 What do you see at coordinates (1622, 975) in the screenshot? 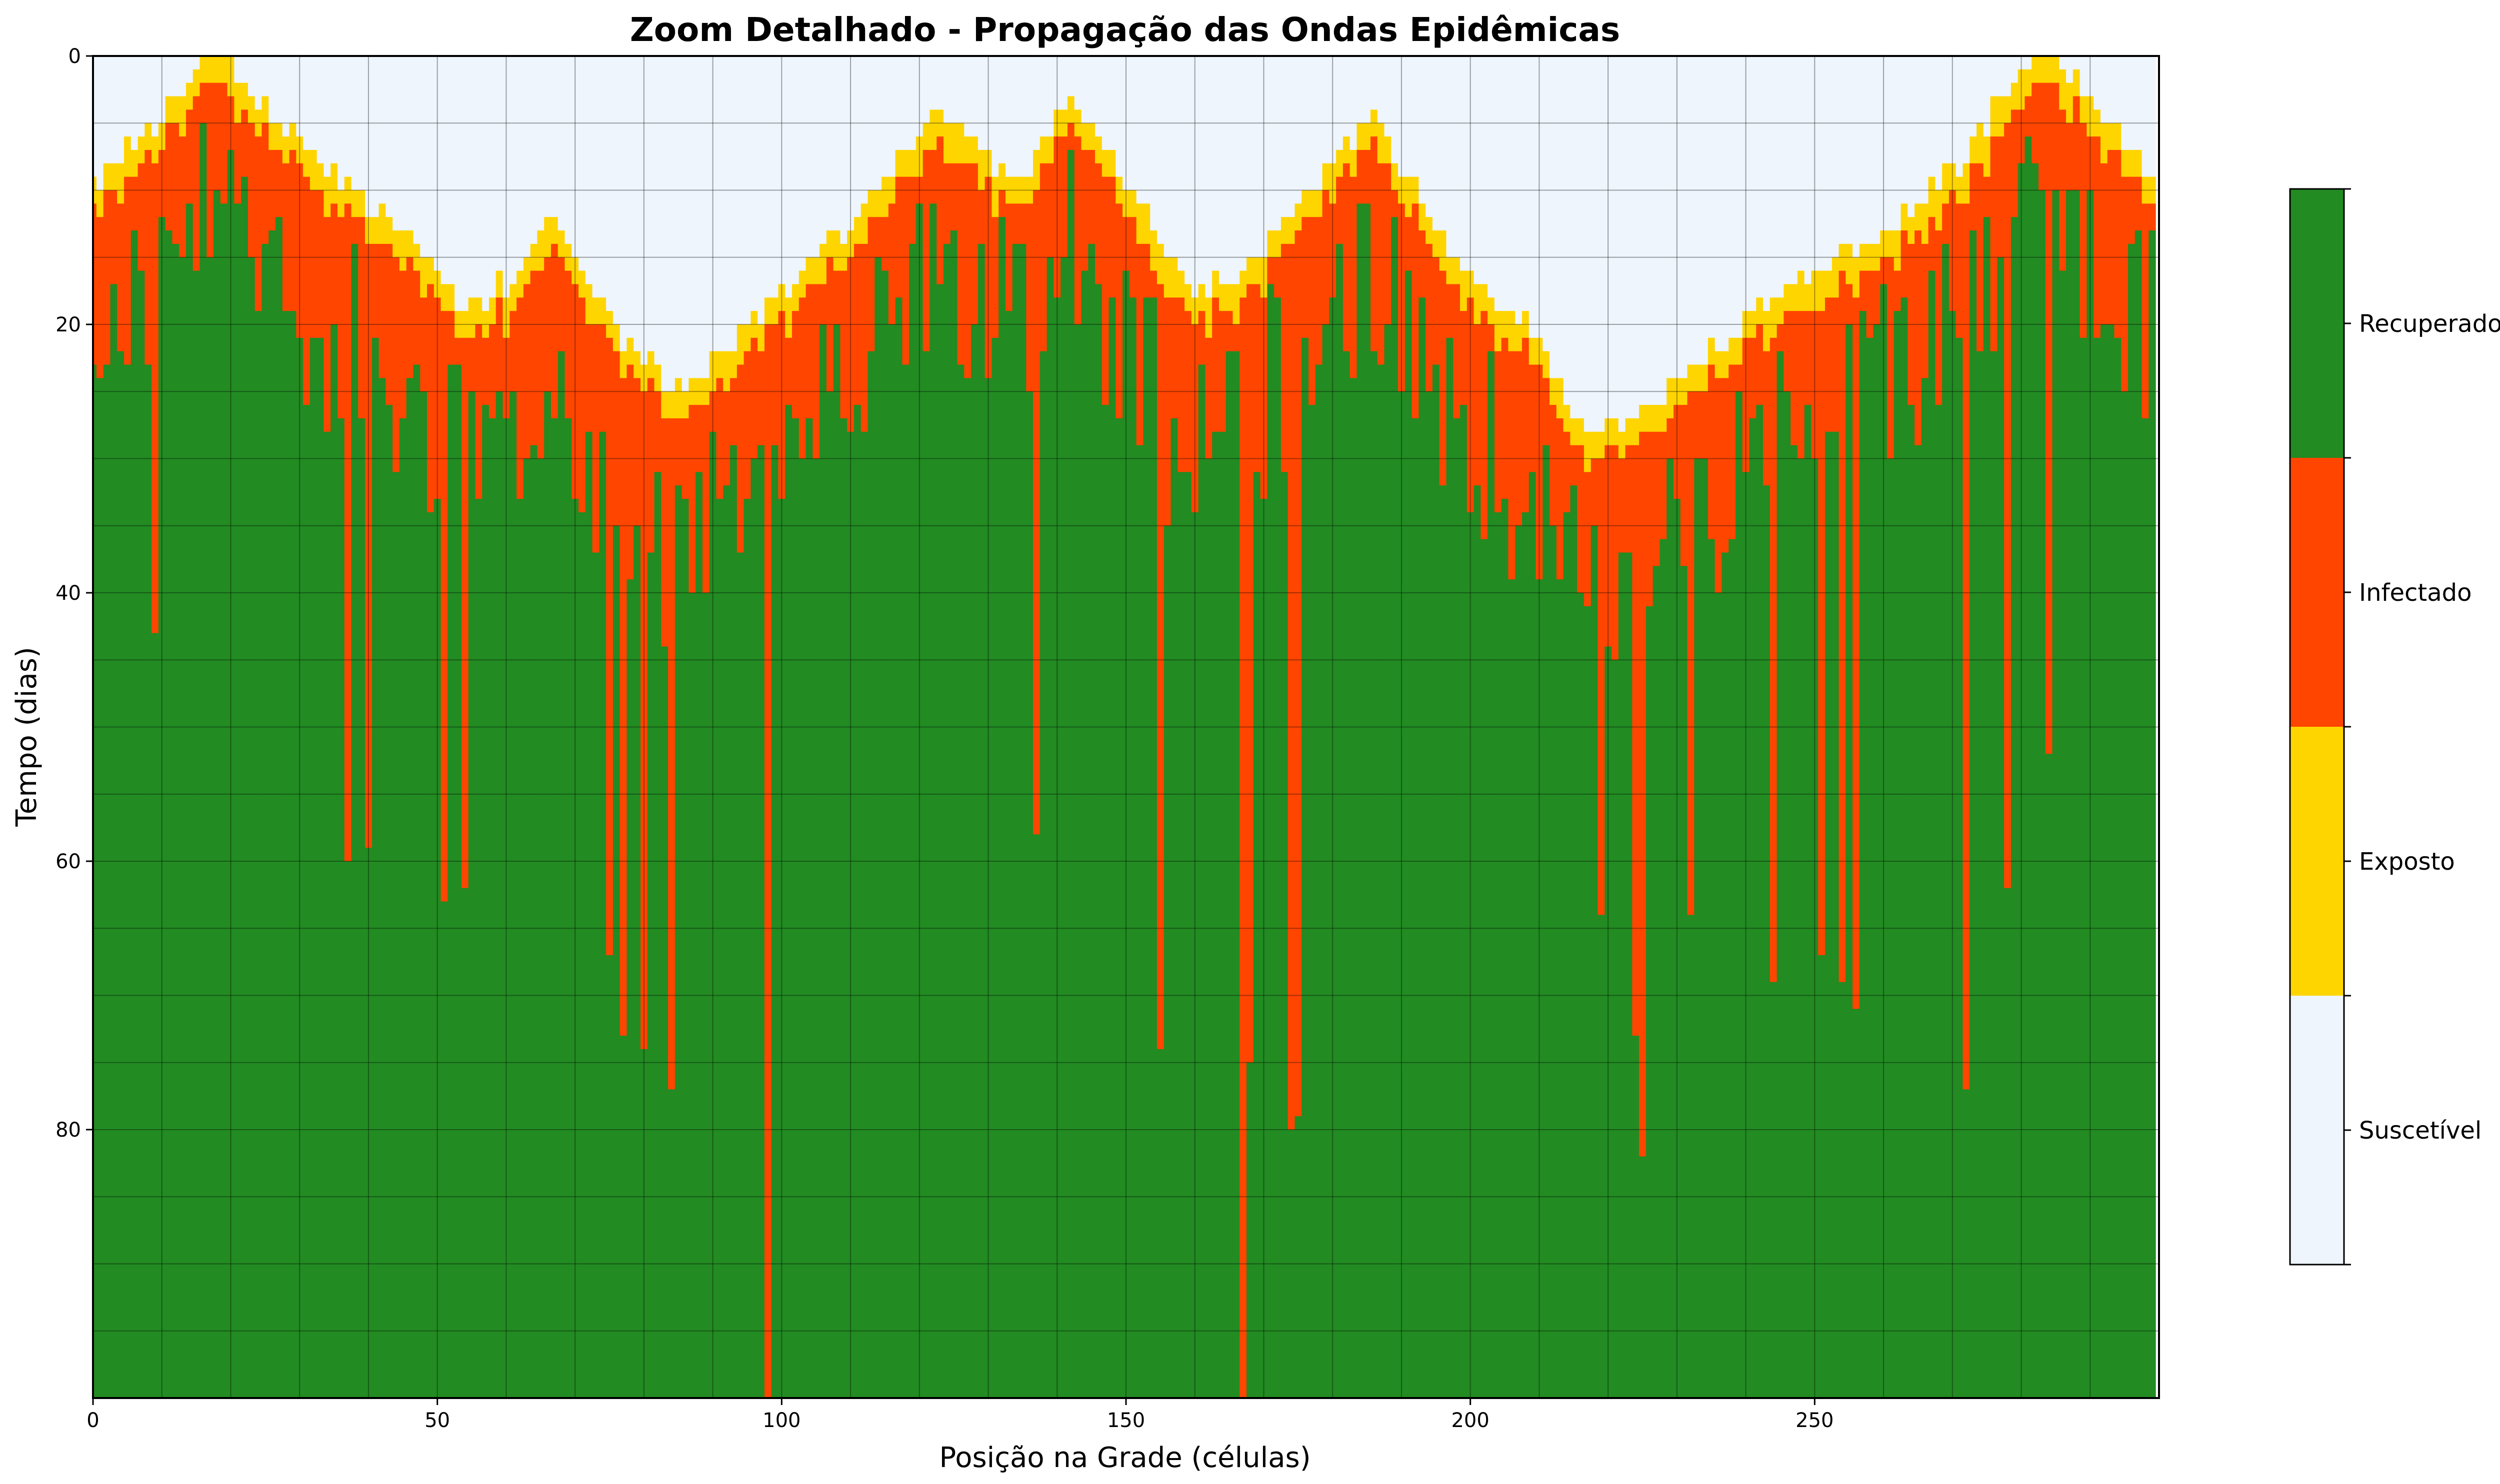
I see `heatmap-cell-222-Recuperado` at bounding box center [1622, 975].